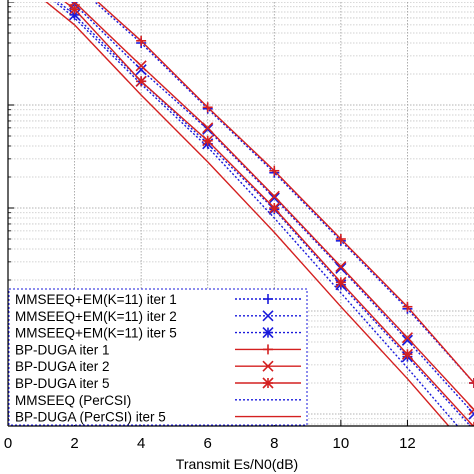 The width and height of the screenshot is (474, 474). What do you see at coordinates (8, 443) in the screenshot?
I see `x-tick-label: 0` at bounding box center [8, 443].